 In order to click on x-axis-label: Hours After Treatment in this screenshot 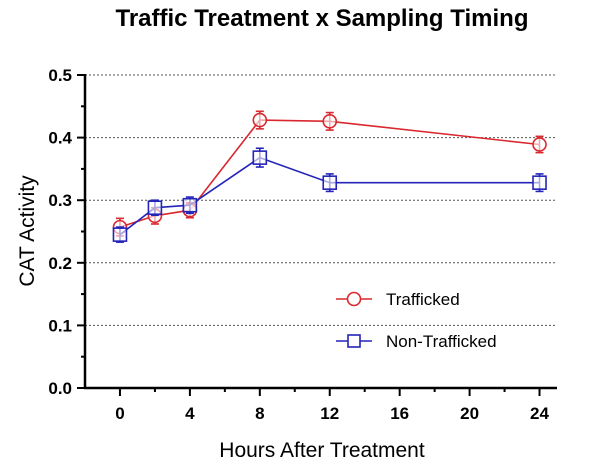, I will do `click(322, 450)`.